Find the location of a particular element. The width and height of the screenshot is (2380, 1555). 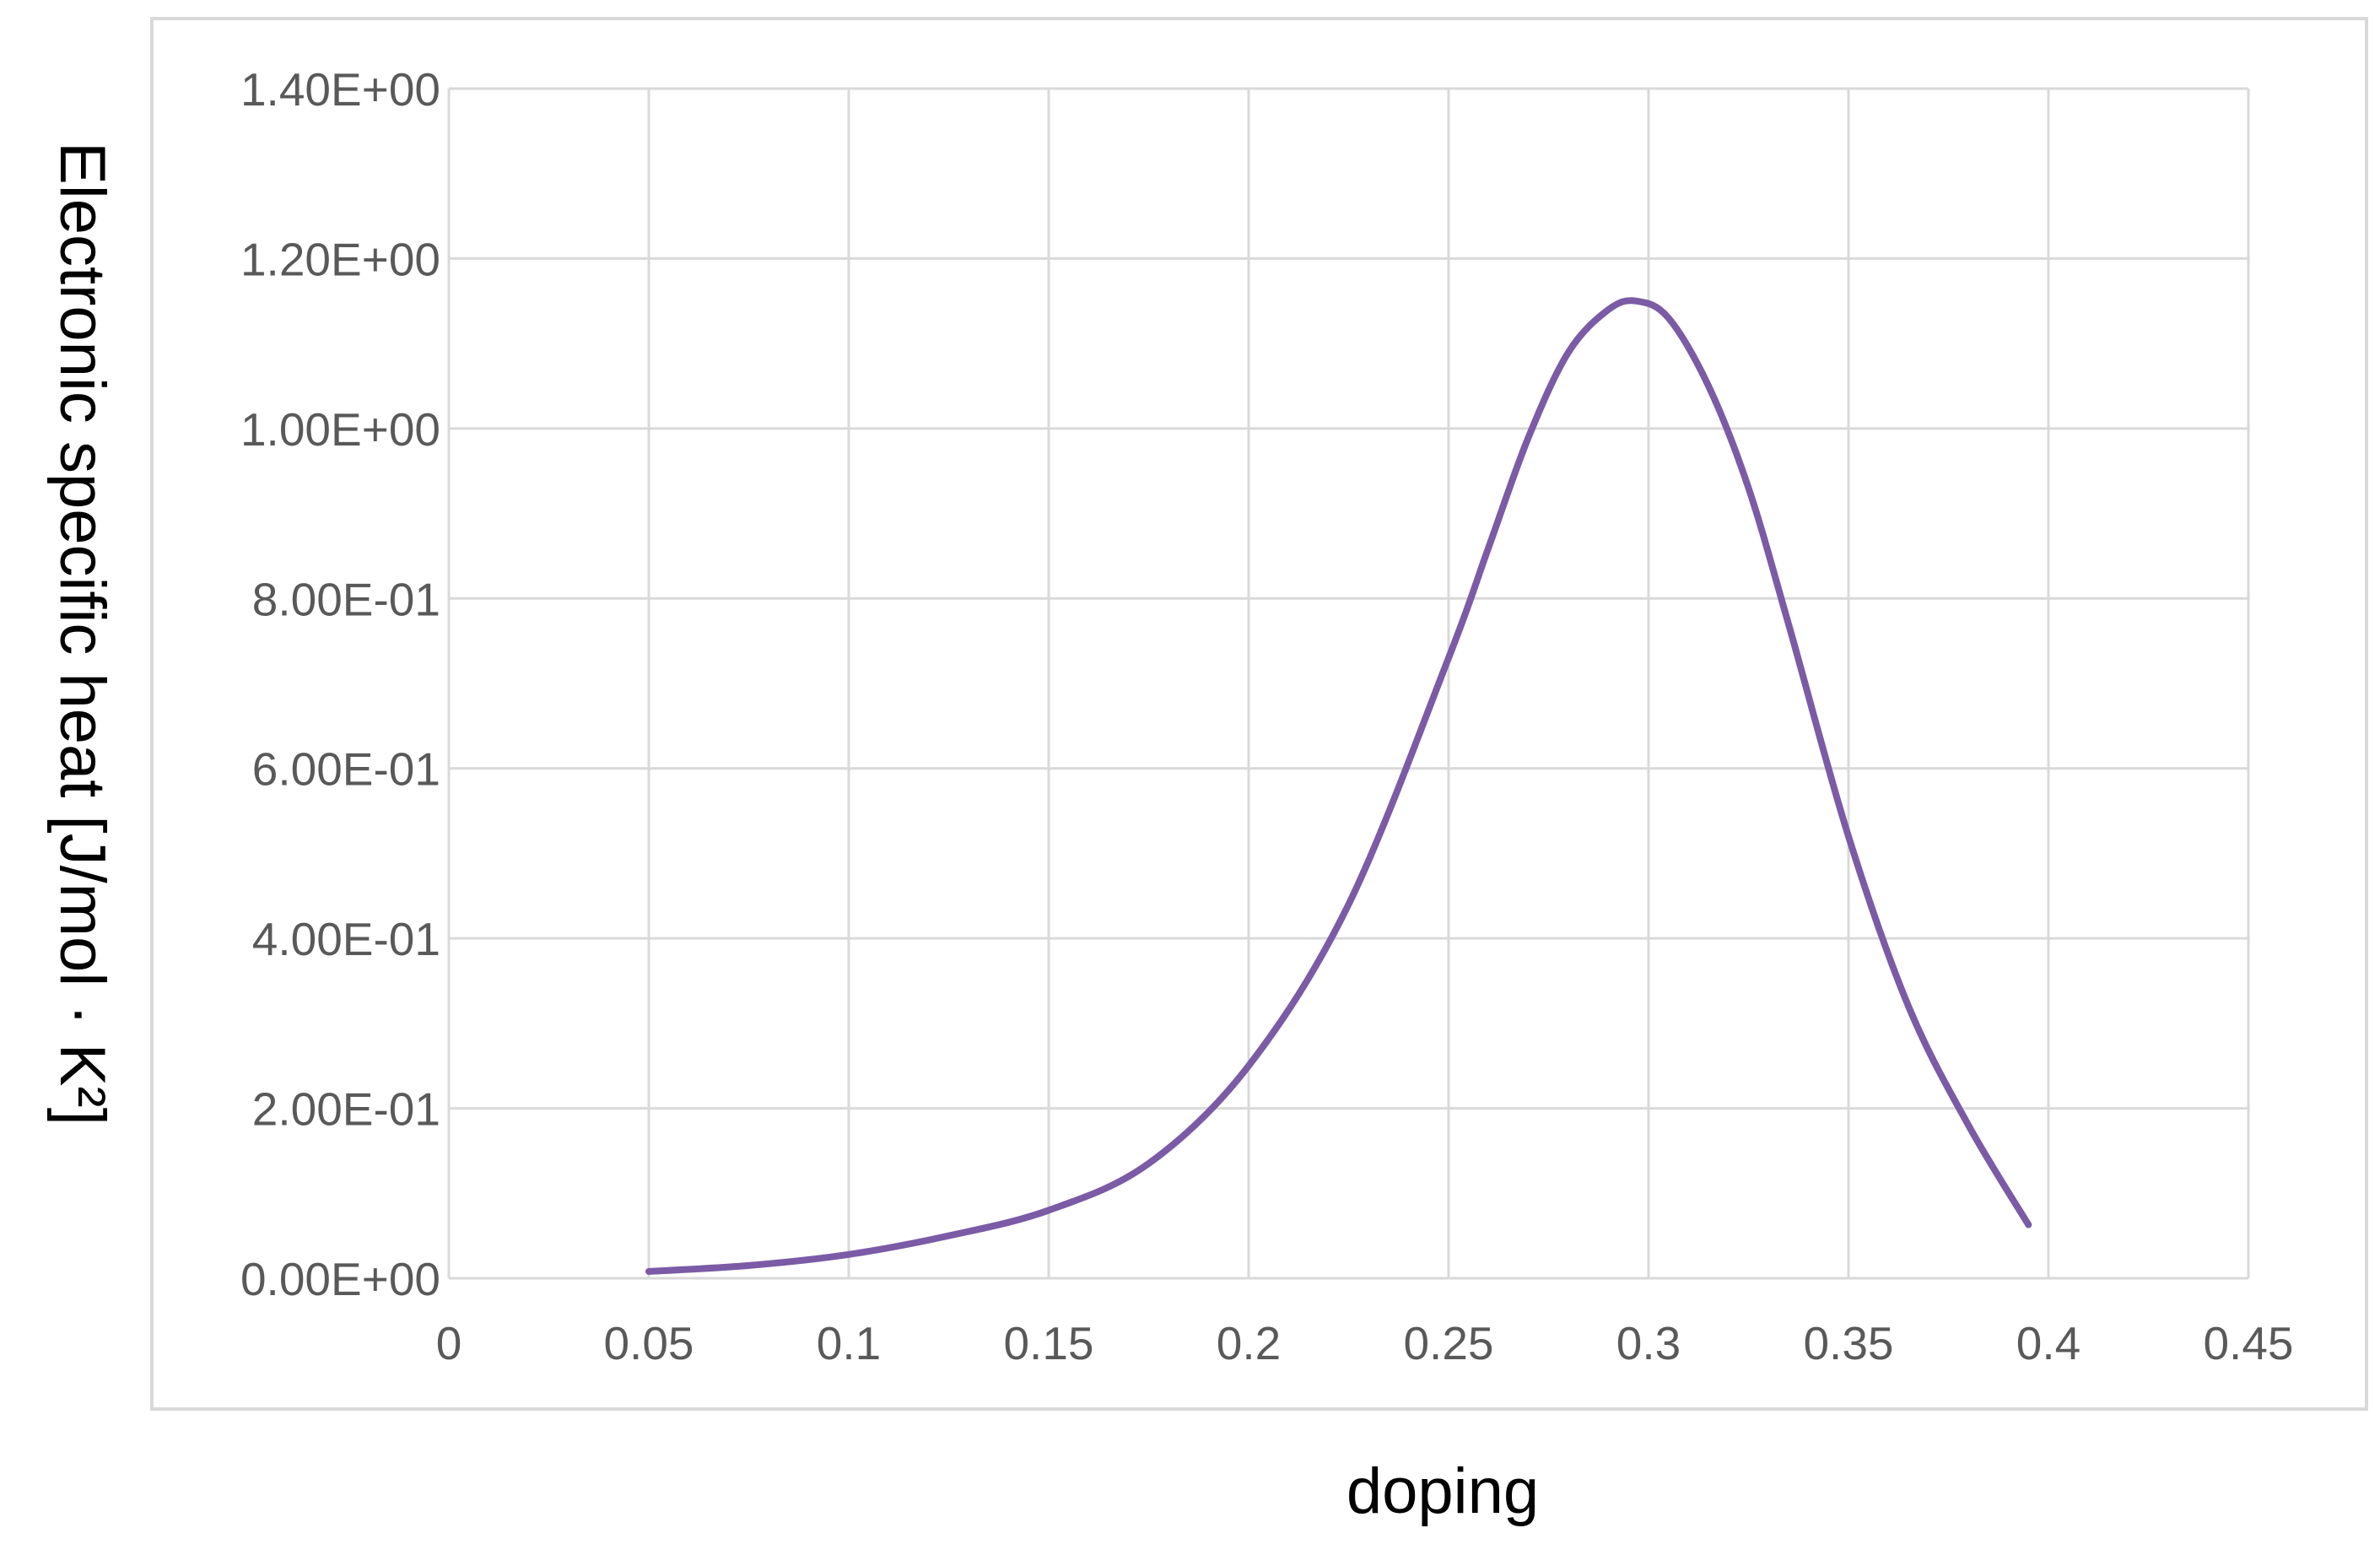

x-tick-label: 0.1 is located at coordinates (849, 1343).